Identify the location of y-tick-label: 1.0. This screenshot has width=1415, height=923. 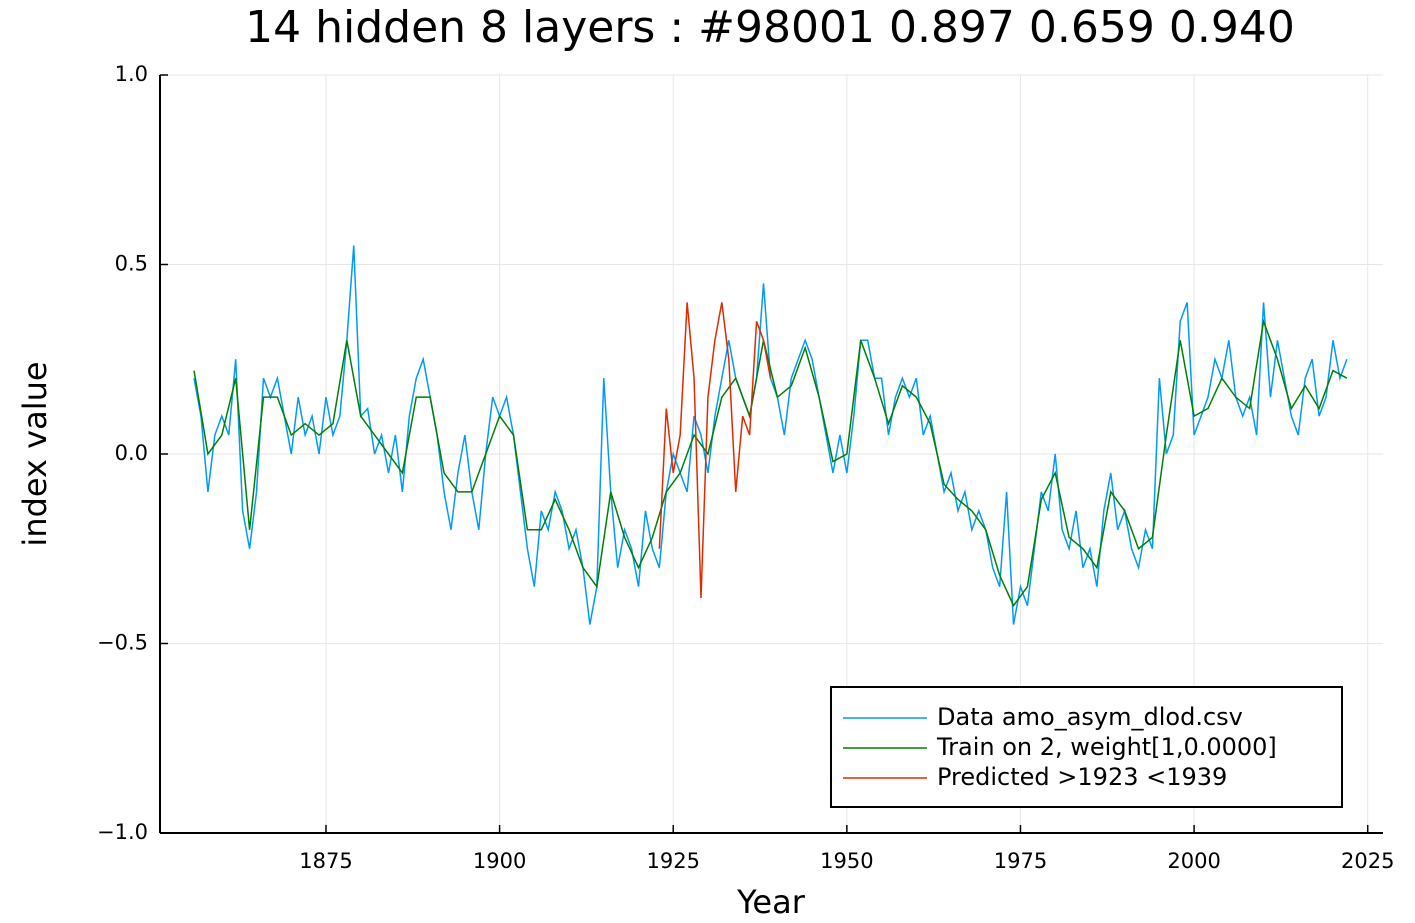
(131, 74).